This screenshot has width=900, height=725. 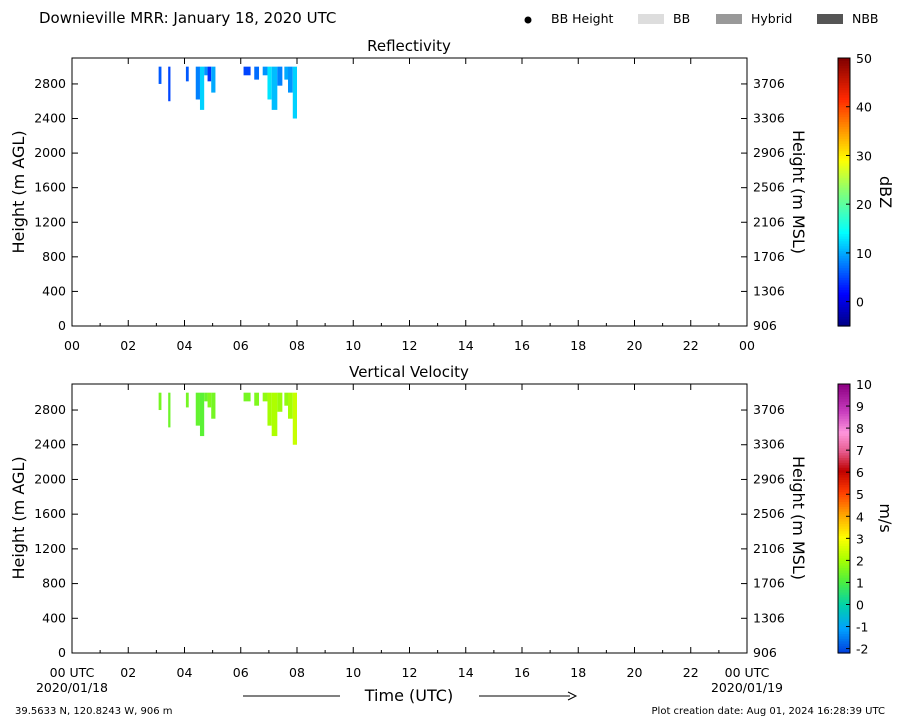 What do you see at coordinates (860, 538) in the screenshot?
I see `colorbar-tick-label-1-5: 3` at bounding box center [860, 538].